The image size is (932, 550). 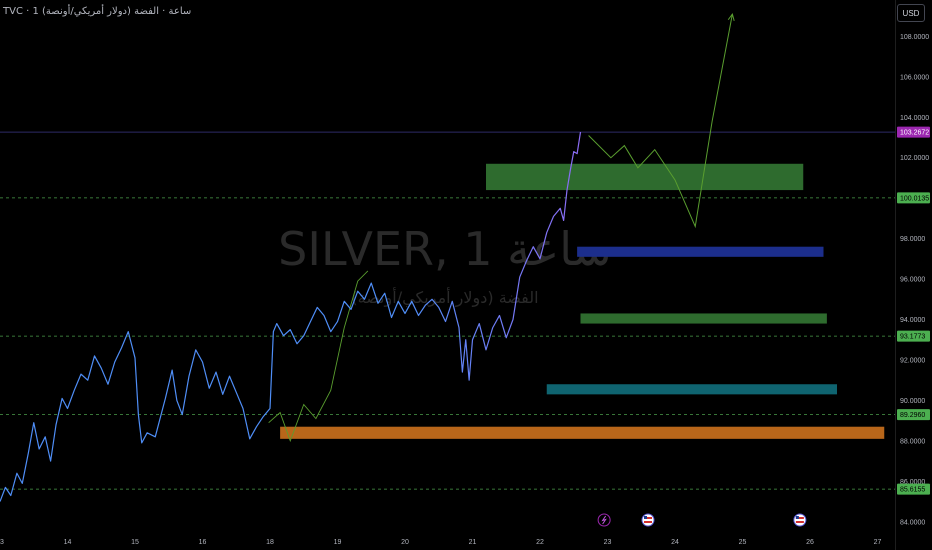 What do you see at coordinates (731, 17) in the screenshot?
I see `forecast-arrowhead` at bounding box center [731, 17].